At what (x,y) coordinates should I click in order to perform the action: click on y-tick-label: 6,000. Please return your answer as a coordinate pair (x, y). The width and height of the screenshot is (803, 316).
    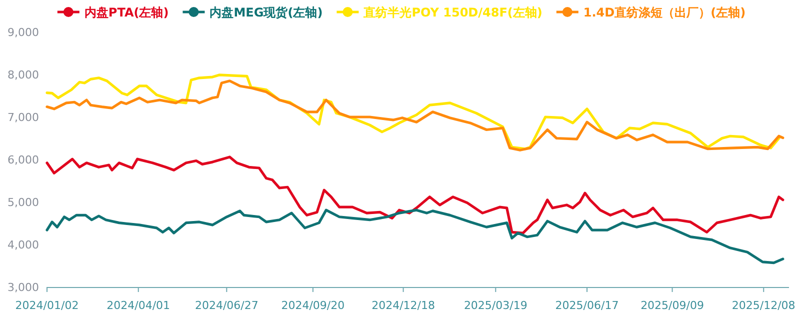
    Looking at the image, I should click on (23, 160).